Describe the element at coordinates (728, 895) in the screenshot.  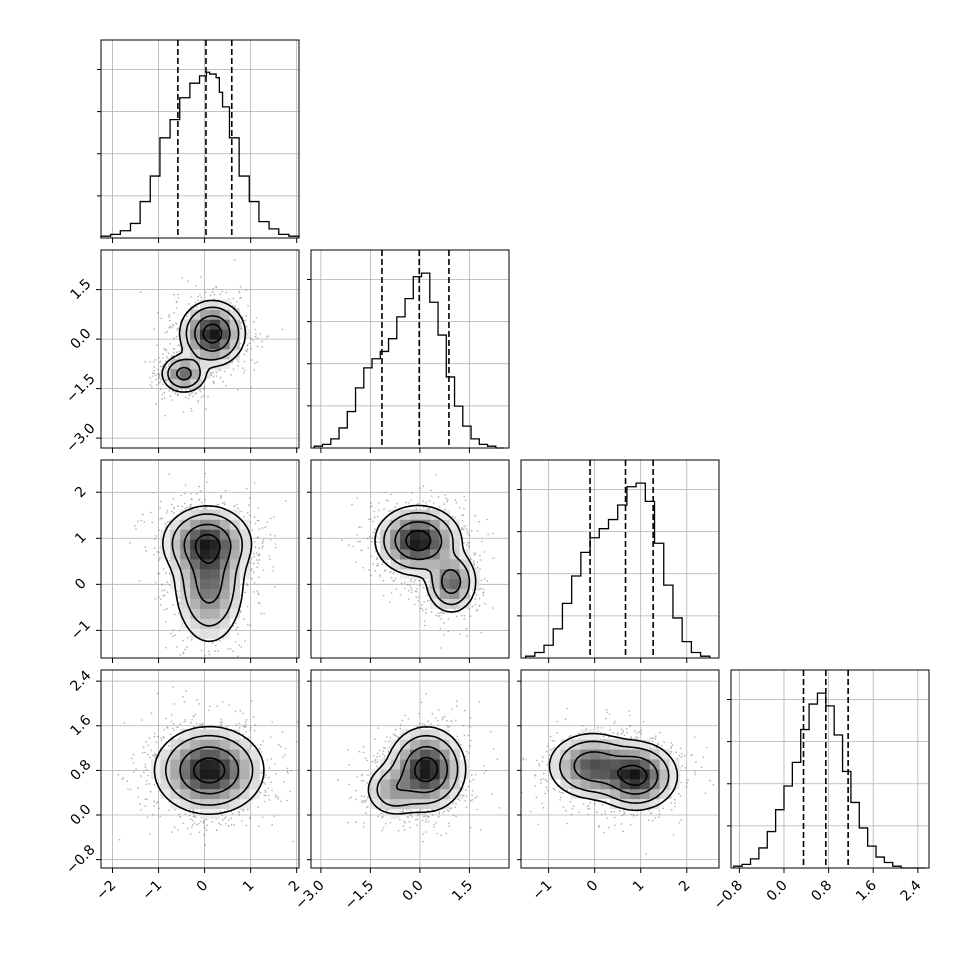
I see `x-tick-label: −0.8` at that location.